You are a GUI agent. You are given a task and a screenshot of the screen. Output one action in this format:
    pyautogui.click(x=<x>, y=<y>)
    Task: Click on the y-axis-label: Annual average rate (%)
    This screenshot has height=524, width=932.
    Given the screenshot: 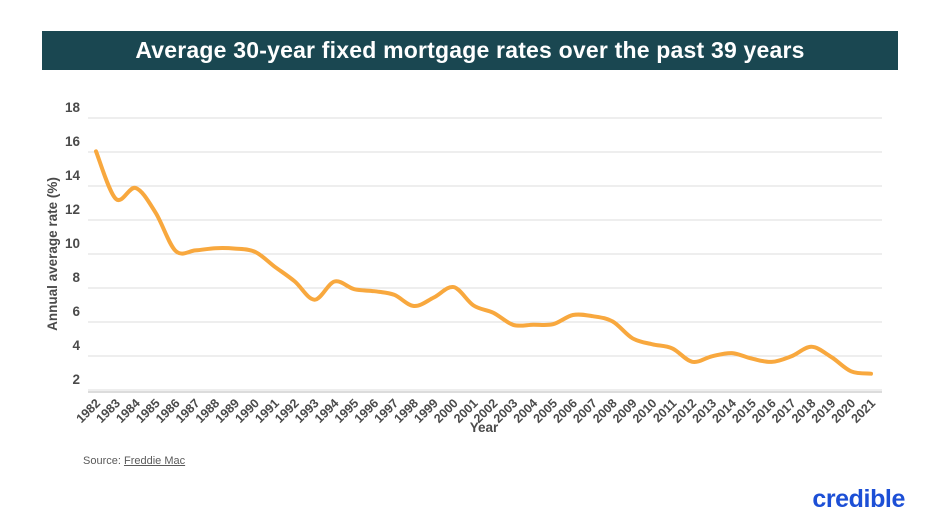 What is the action you would take?
    pyautogui.click(x=52, y=254)
    